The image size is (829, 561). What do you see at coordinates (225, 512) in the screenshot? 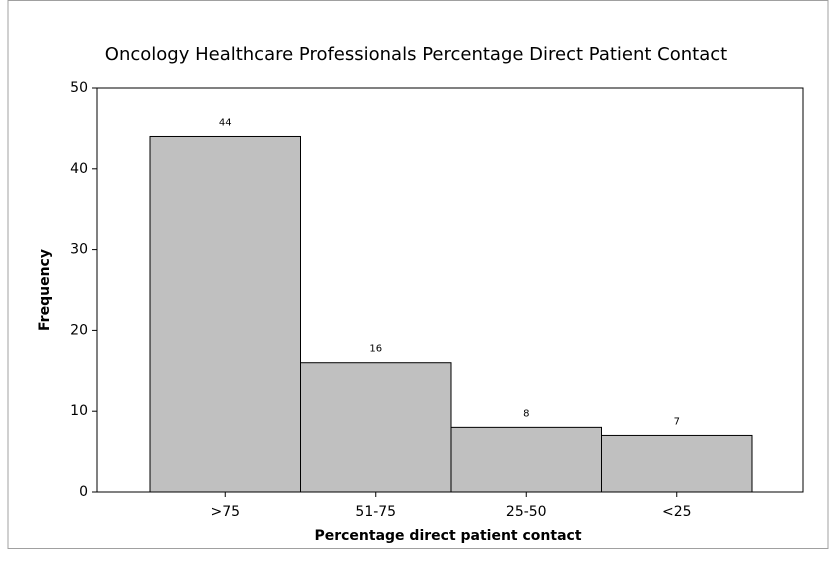
I see `x-tick-label: >75` at bounding box center [225, 512].